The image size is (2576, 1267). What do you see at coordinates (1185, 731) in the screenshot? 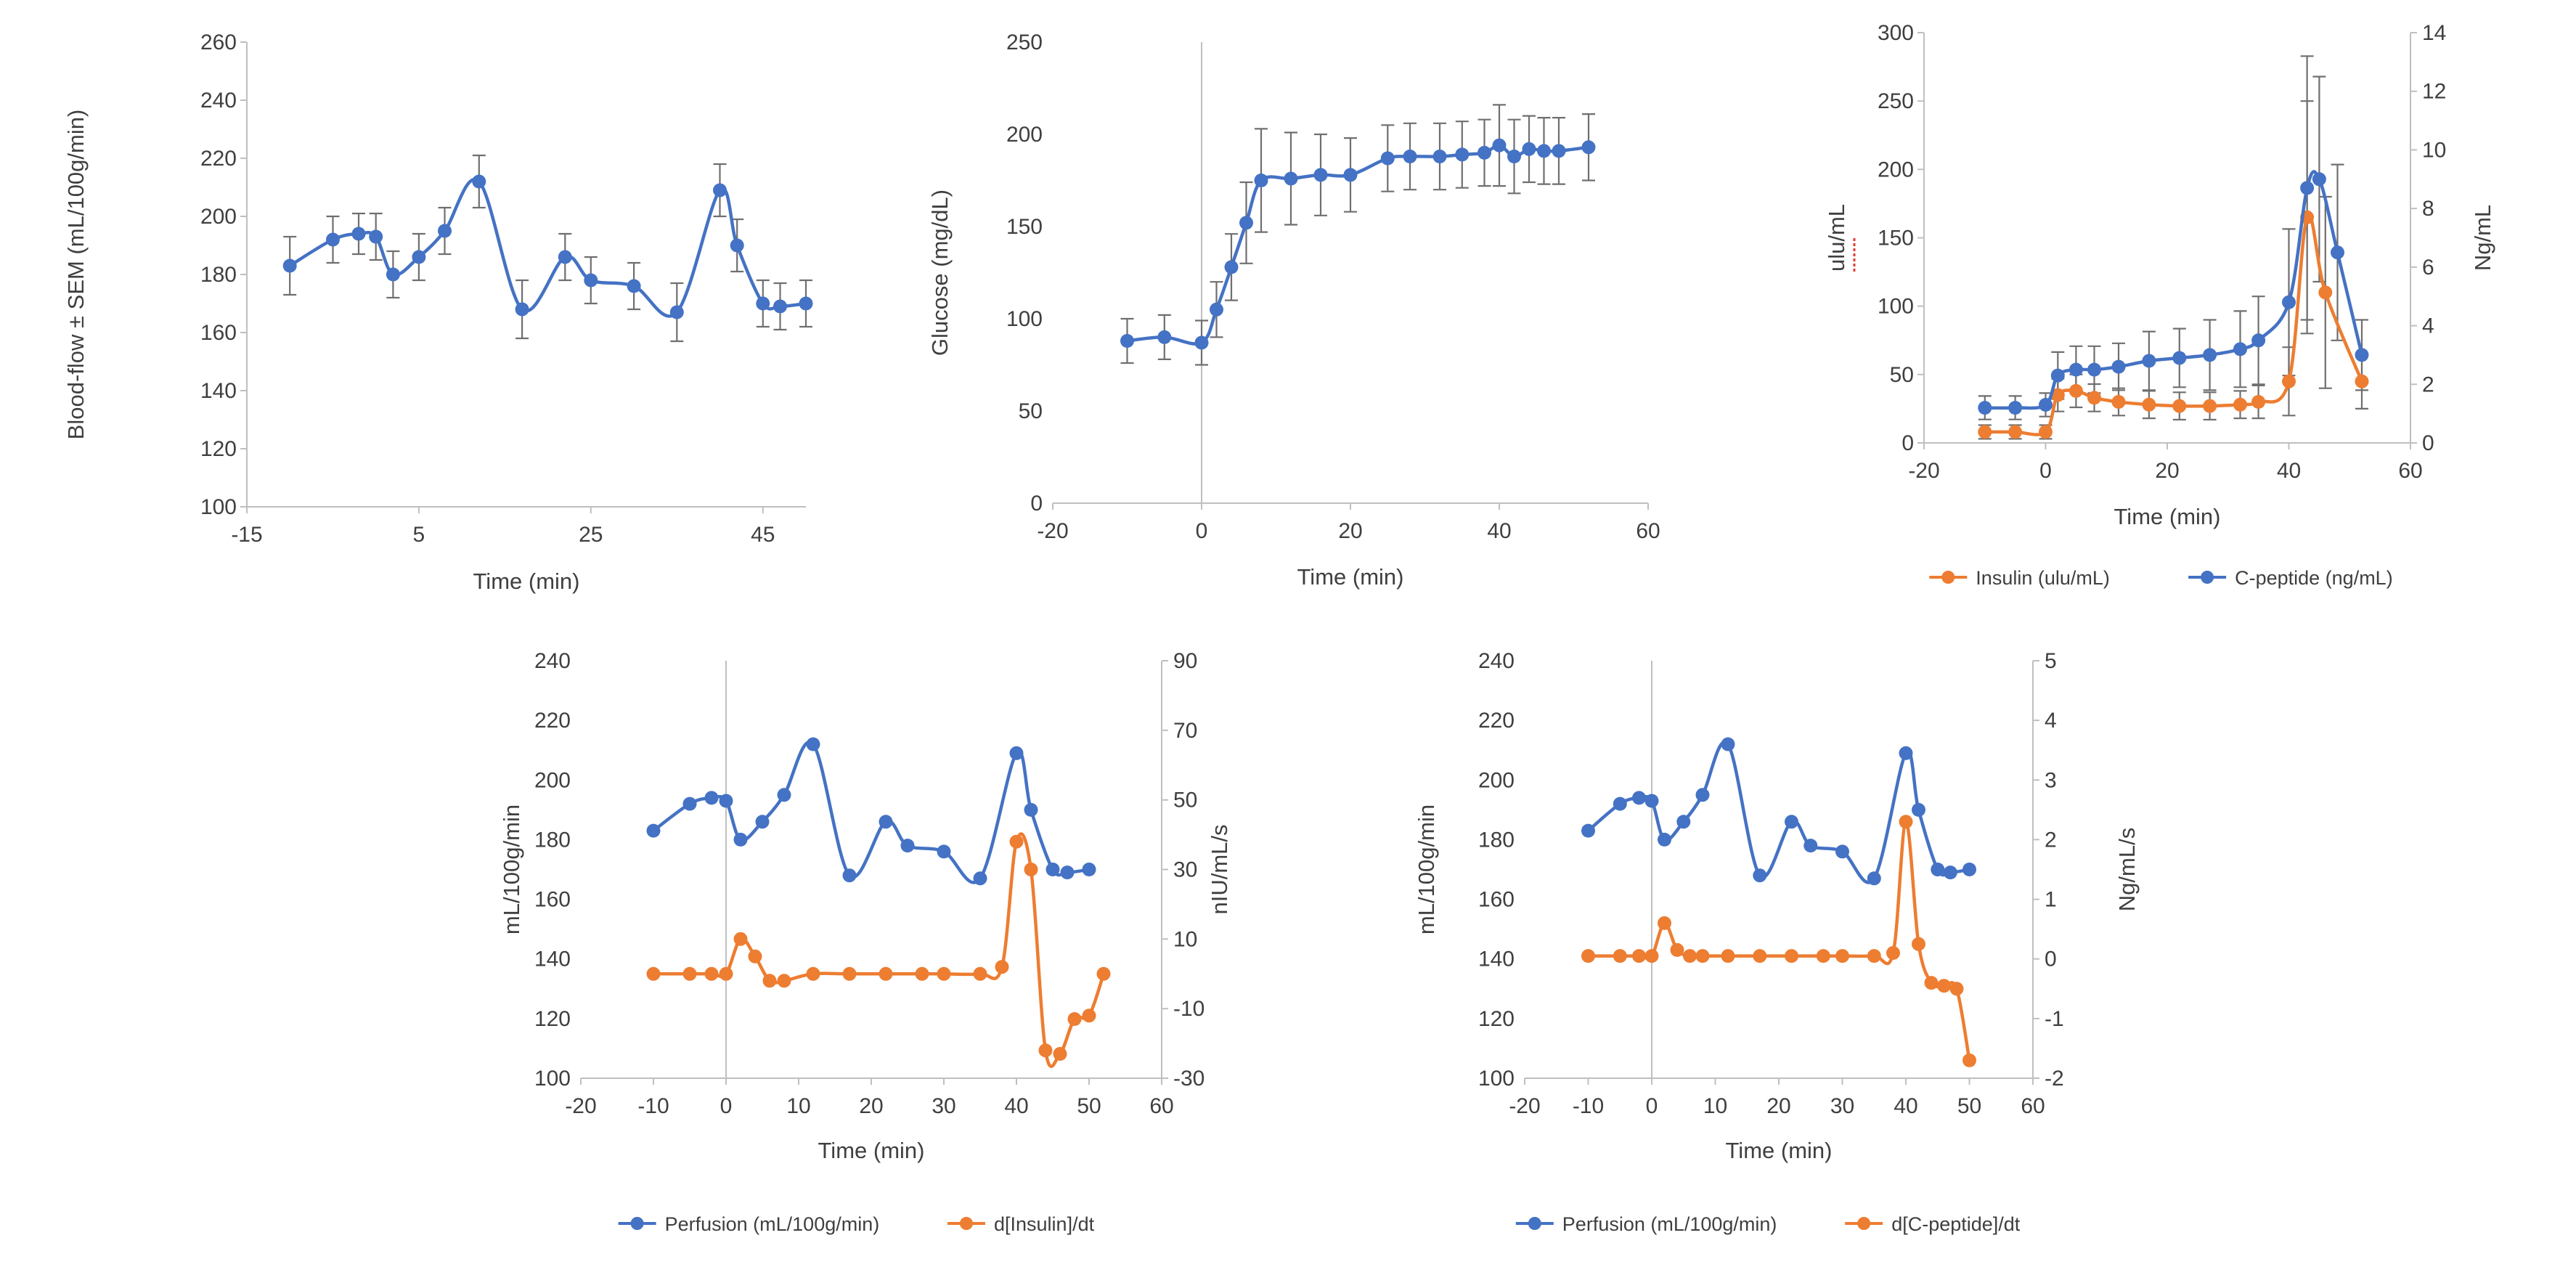
I see `right-tick-label: 70` at bounding box center [1185, 731].